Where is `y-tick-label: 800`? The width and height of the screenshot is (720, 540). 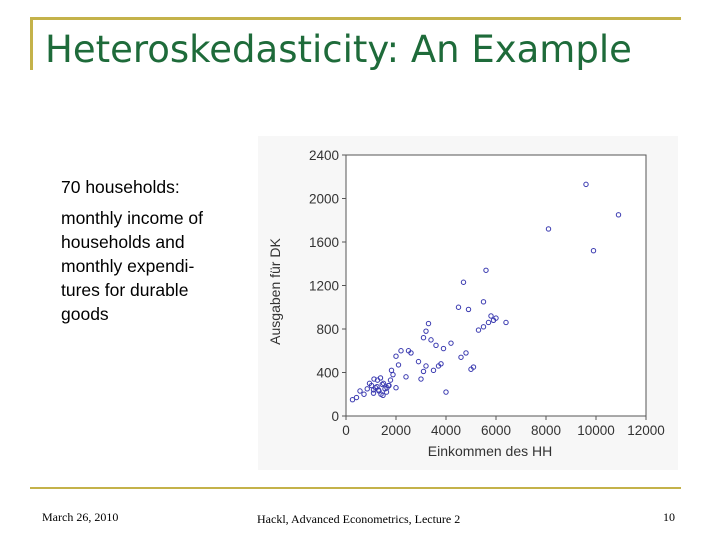 y-tick-label: 800 is located at coordinates (327, 329).